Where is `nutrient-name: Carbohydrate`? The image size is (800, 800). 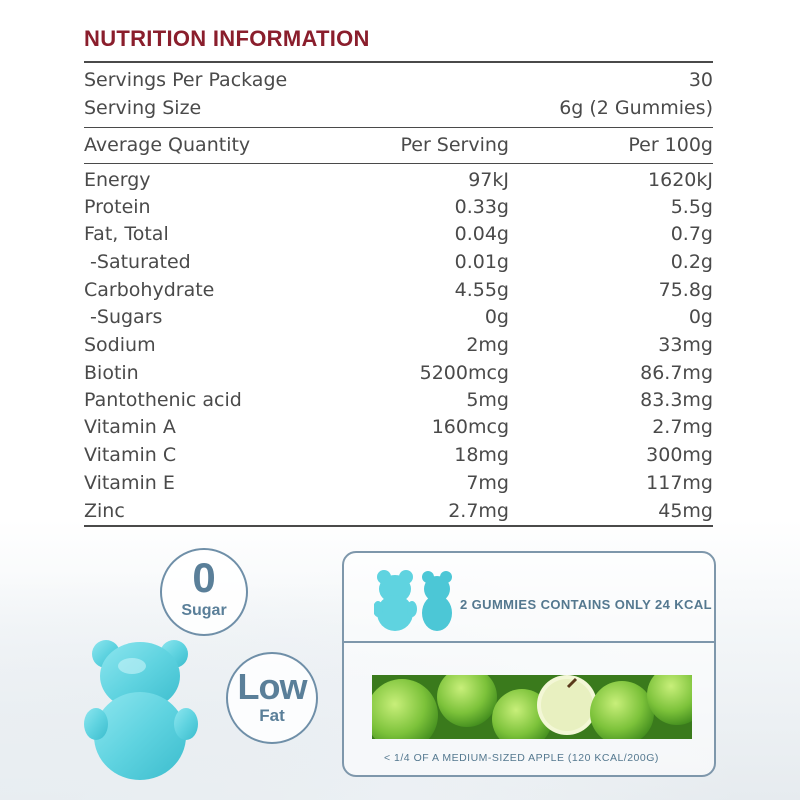
nutrient-name: Carbohydrate is located at coordinates (149, 290).